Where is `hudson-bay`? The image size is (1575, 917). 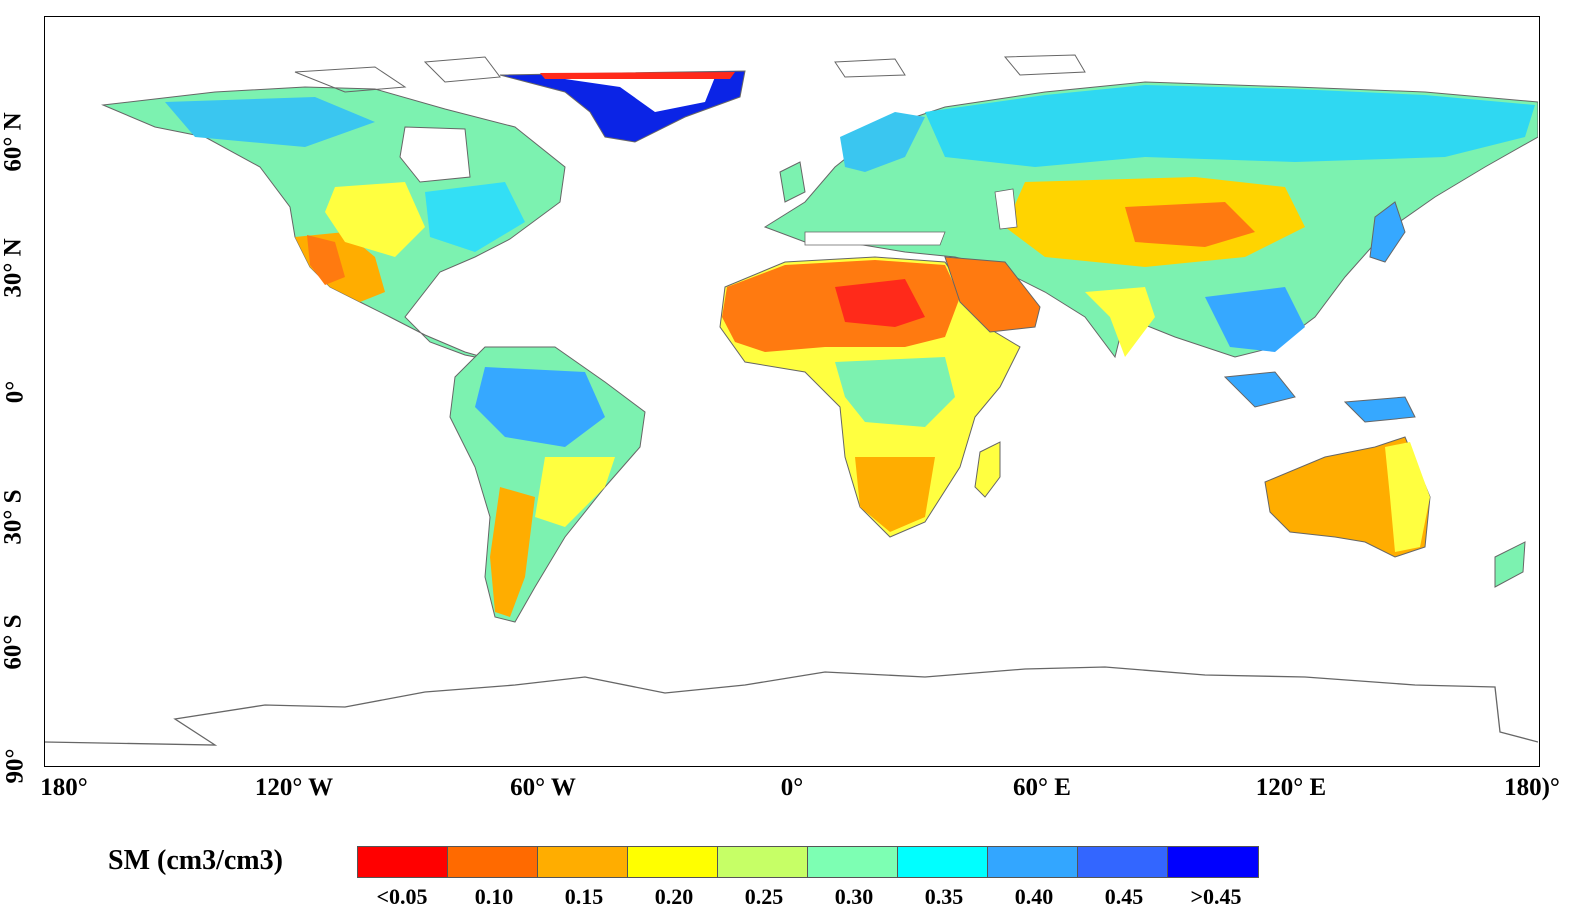 hudson-bay is located at coordinates (435, 154).